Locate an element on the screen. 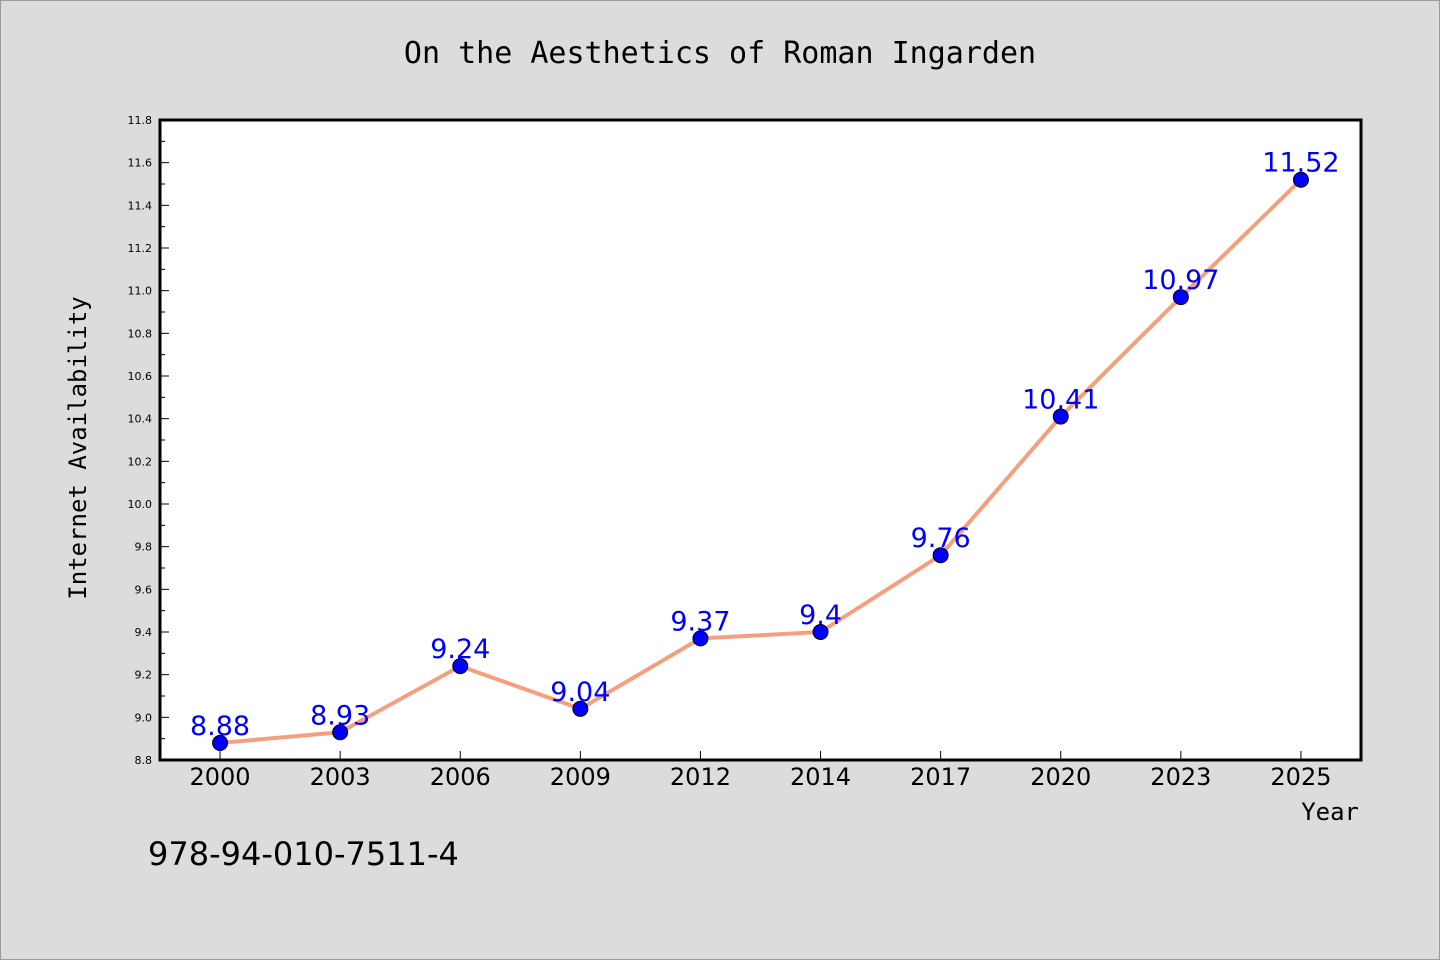  x-tick-label-0: 2000 is located at coordinates (220, 777).